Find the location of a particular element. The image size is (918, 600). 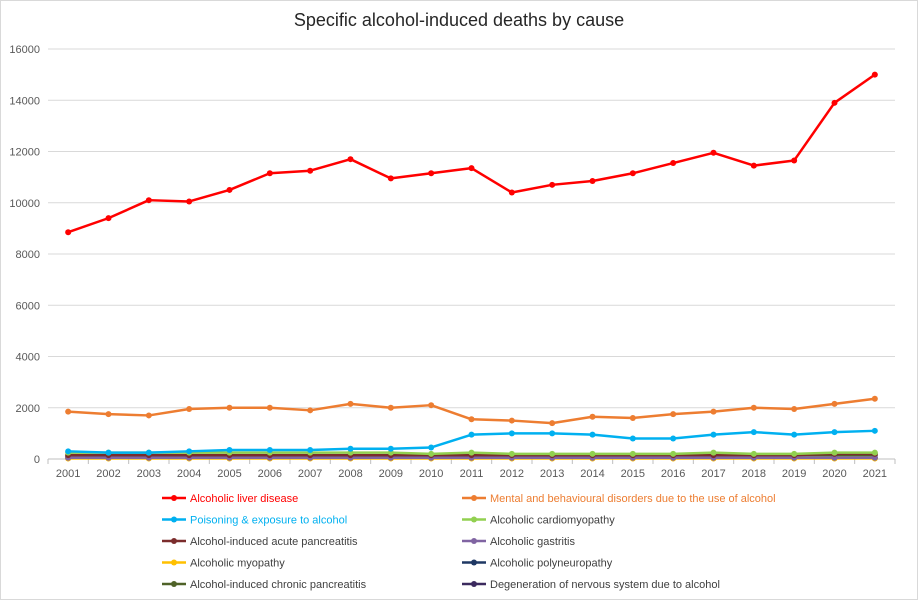

x-tick-label: 2008 is located at coordinates (350, 474).